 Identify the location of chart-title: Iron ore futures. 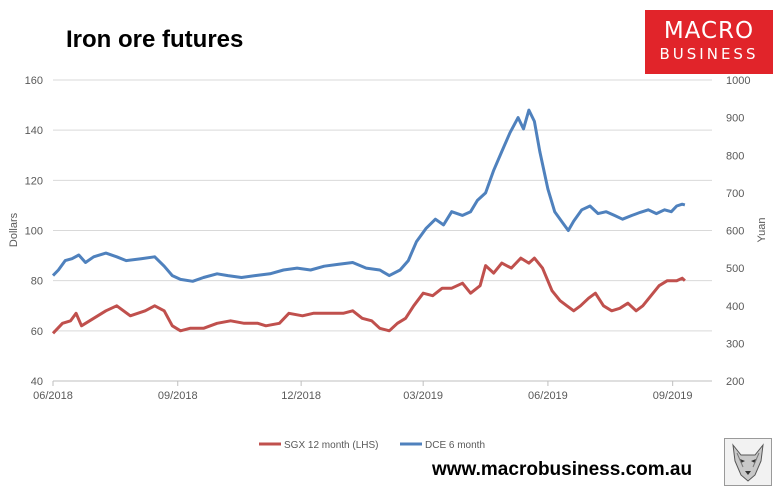
(155, 39).